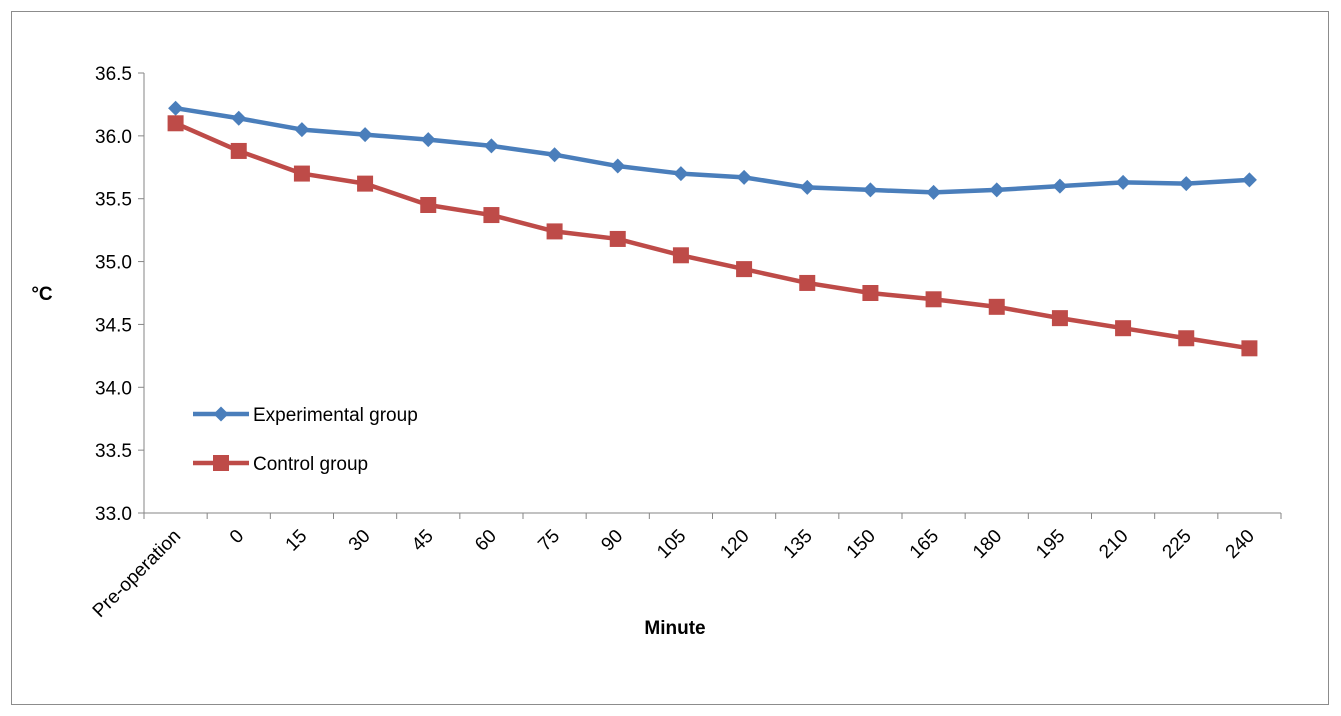 Image resolution: width=1341 pixels, height=716 pixels. Describe the element at coordinates (423, 541) in the screenshot. I see `x-tick-label: 45` at that location.